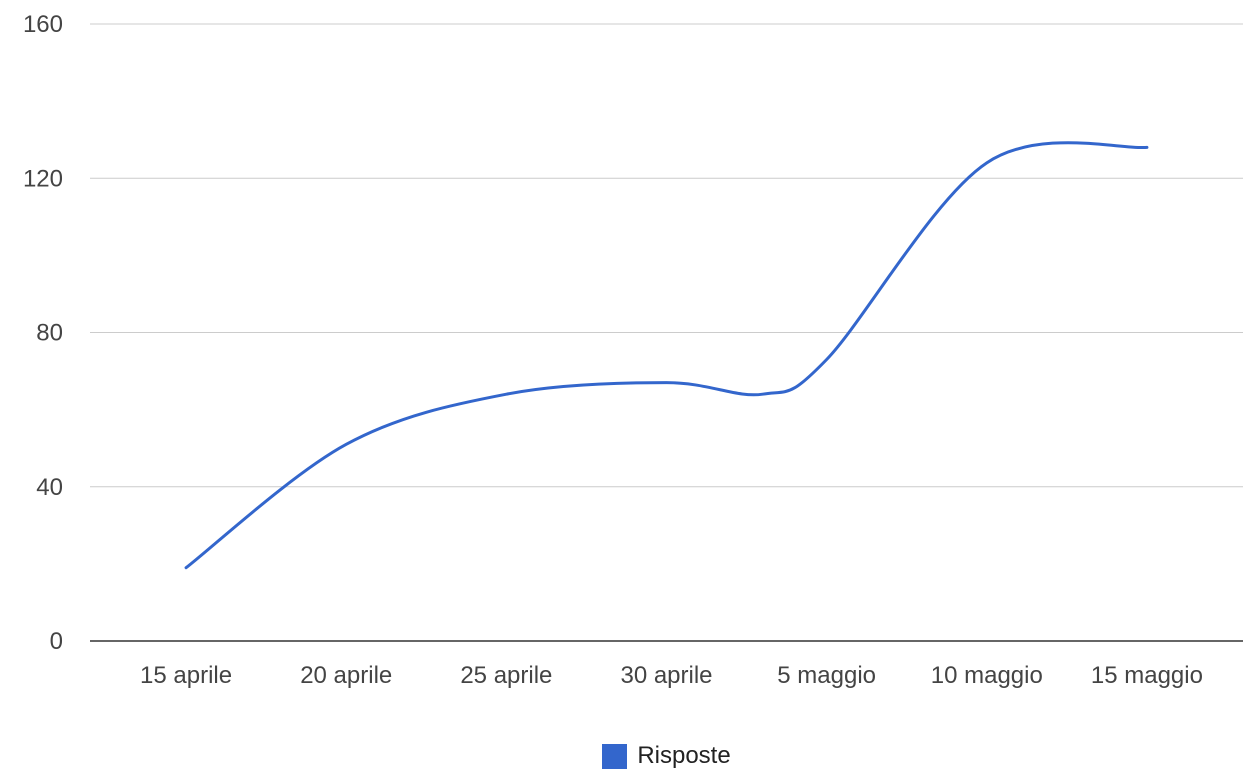  What do you see at coordinates (826, 675) in the screenshot?
I see `x-tick-label: 5 maggio` at bounding box center [826, 675].